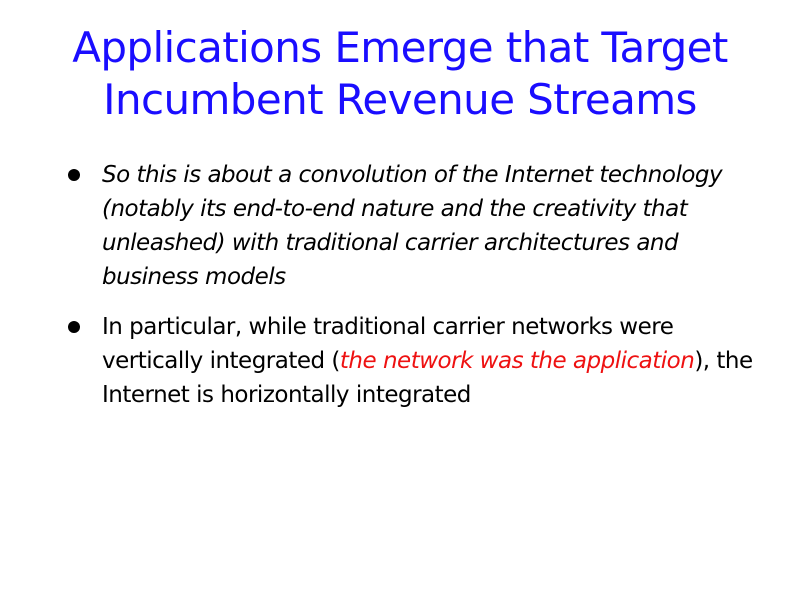 The width and height of the screenshot is (800, 600). I want to click on highlighted-phrase: the network was the application, so click(517, 361).